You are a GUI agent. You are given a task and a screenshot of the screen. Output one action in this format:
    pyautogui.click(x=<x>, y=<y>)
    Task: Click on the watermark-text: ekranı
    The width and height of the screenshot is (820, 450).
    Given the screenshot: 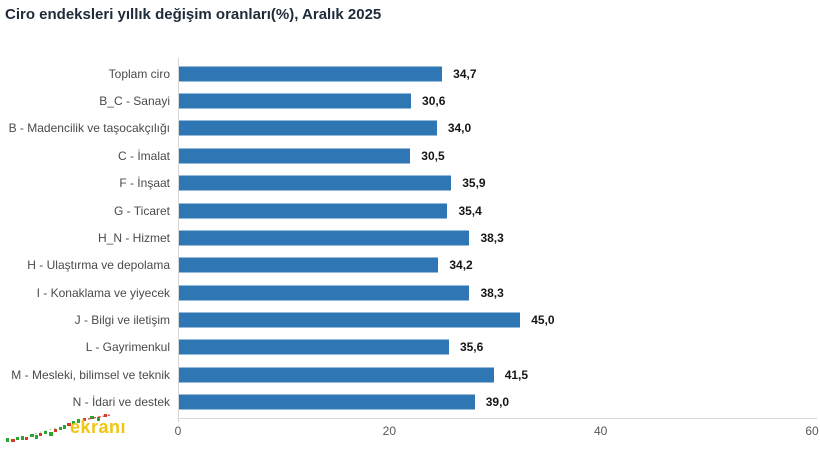 What is the action you would take?
    pyautogui.click(x=98, y=427)
    